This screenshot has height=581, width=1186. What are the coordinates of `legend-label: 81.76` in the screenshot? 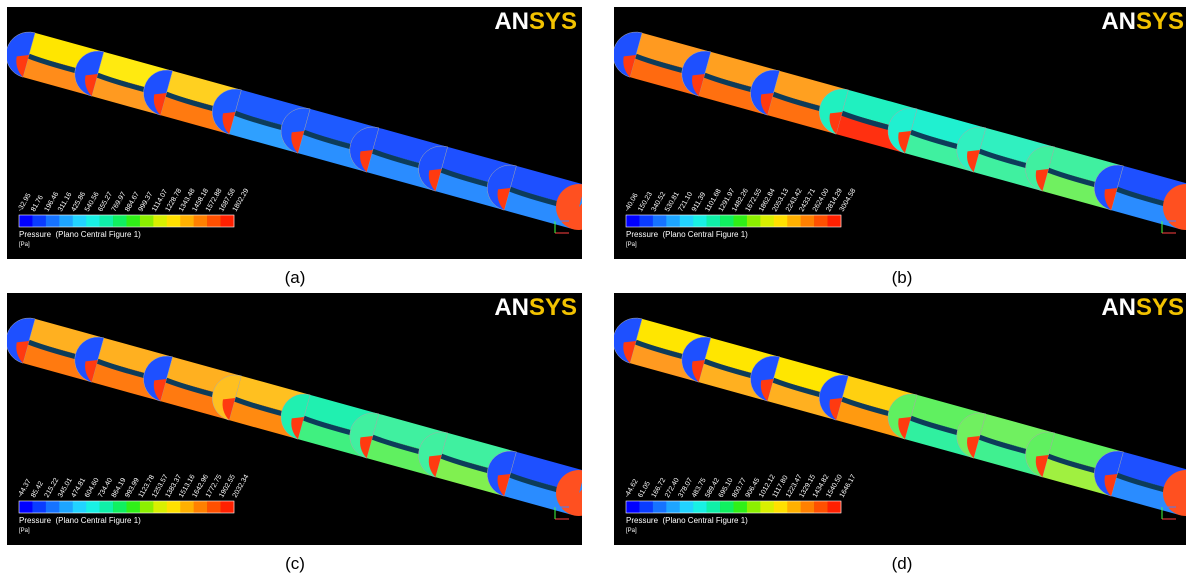 It's located at (37, 203).